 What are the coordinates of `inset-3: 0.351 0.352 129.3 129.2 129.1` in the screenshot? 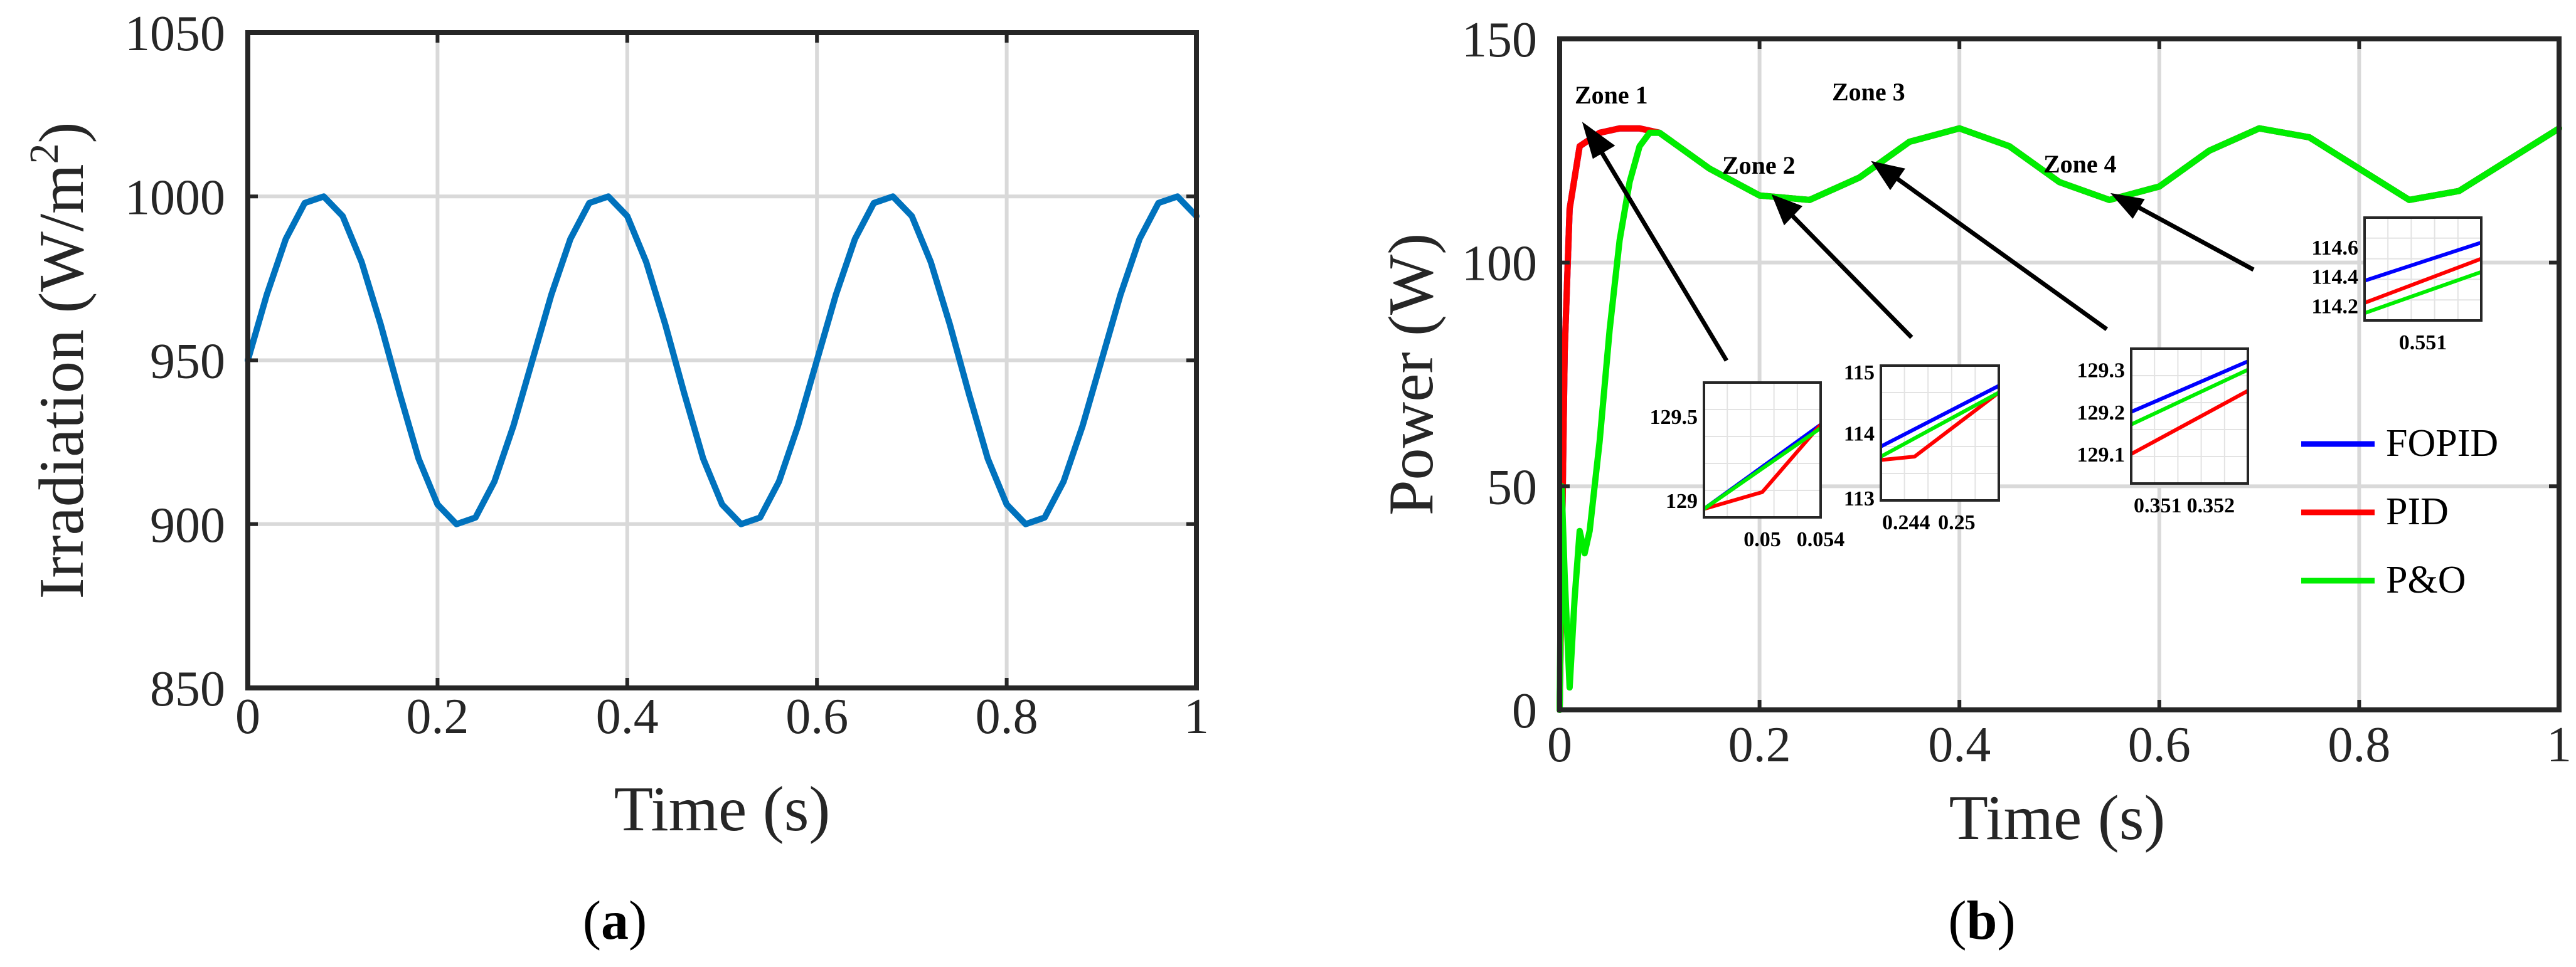 It's located at (2163, 432).